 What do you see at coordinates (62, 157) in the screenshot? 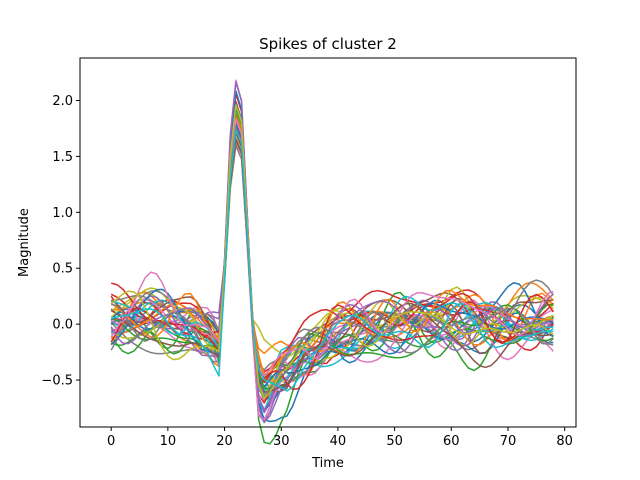
I see `y-tick-label: 1.5` at bounding box center [62, 157].